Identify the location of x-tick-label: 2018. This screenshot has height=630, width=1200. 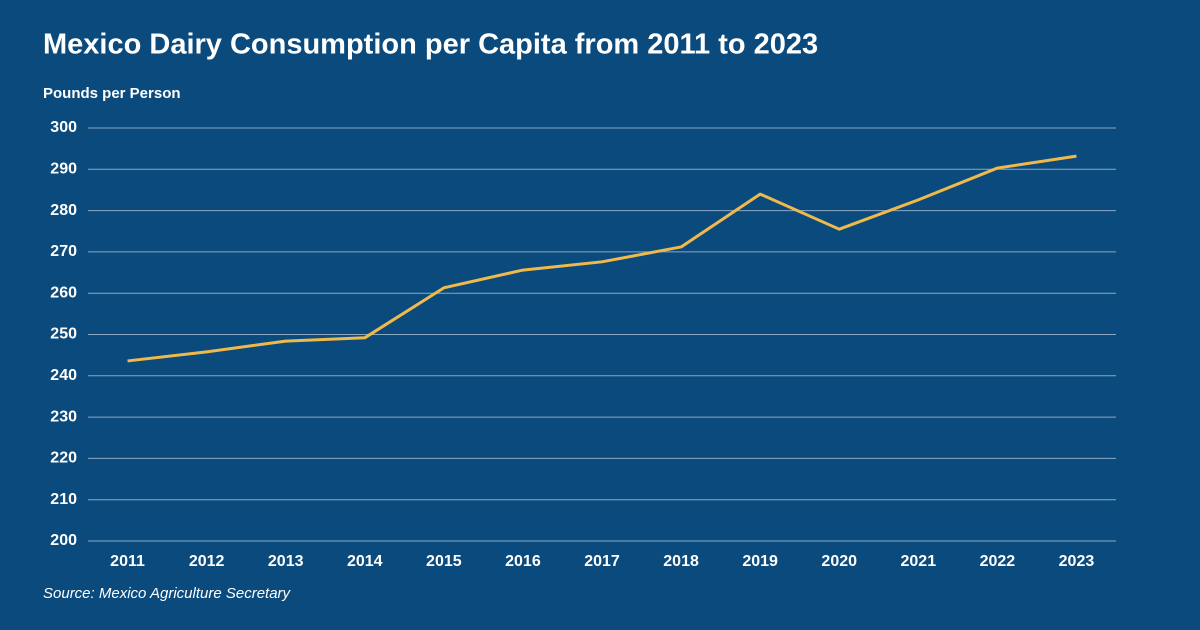
(681, 561).